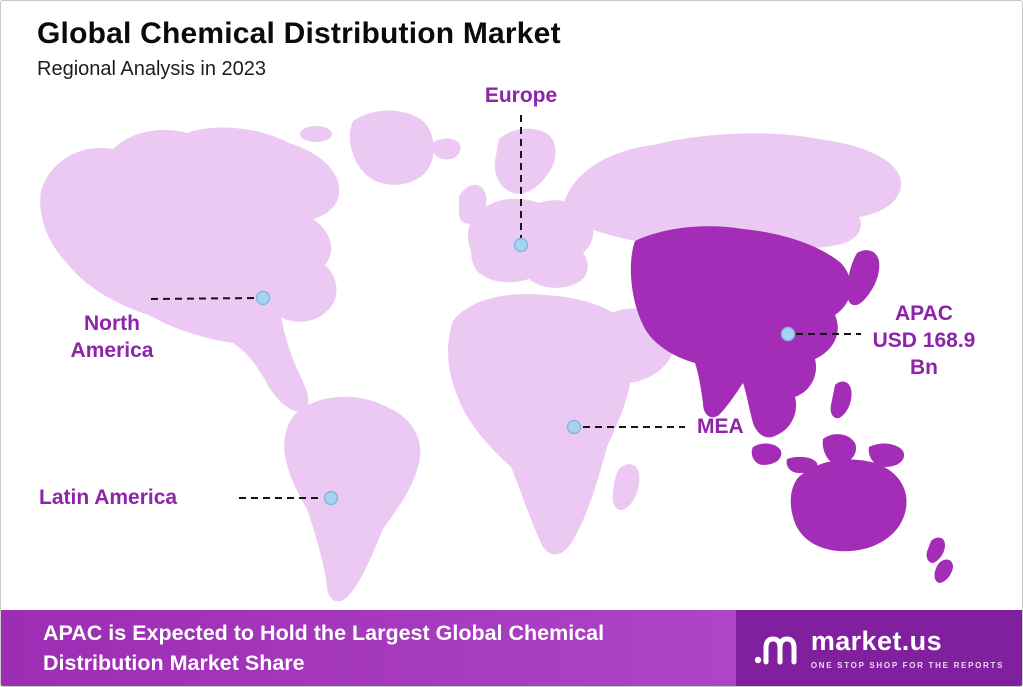 This screenshot has width=1023, height=687. I want to click on greenland-shape, so click(391, 147).